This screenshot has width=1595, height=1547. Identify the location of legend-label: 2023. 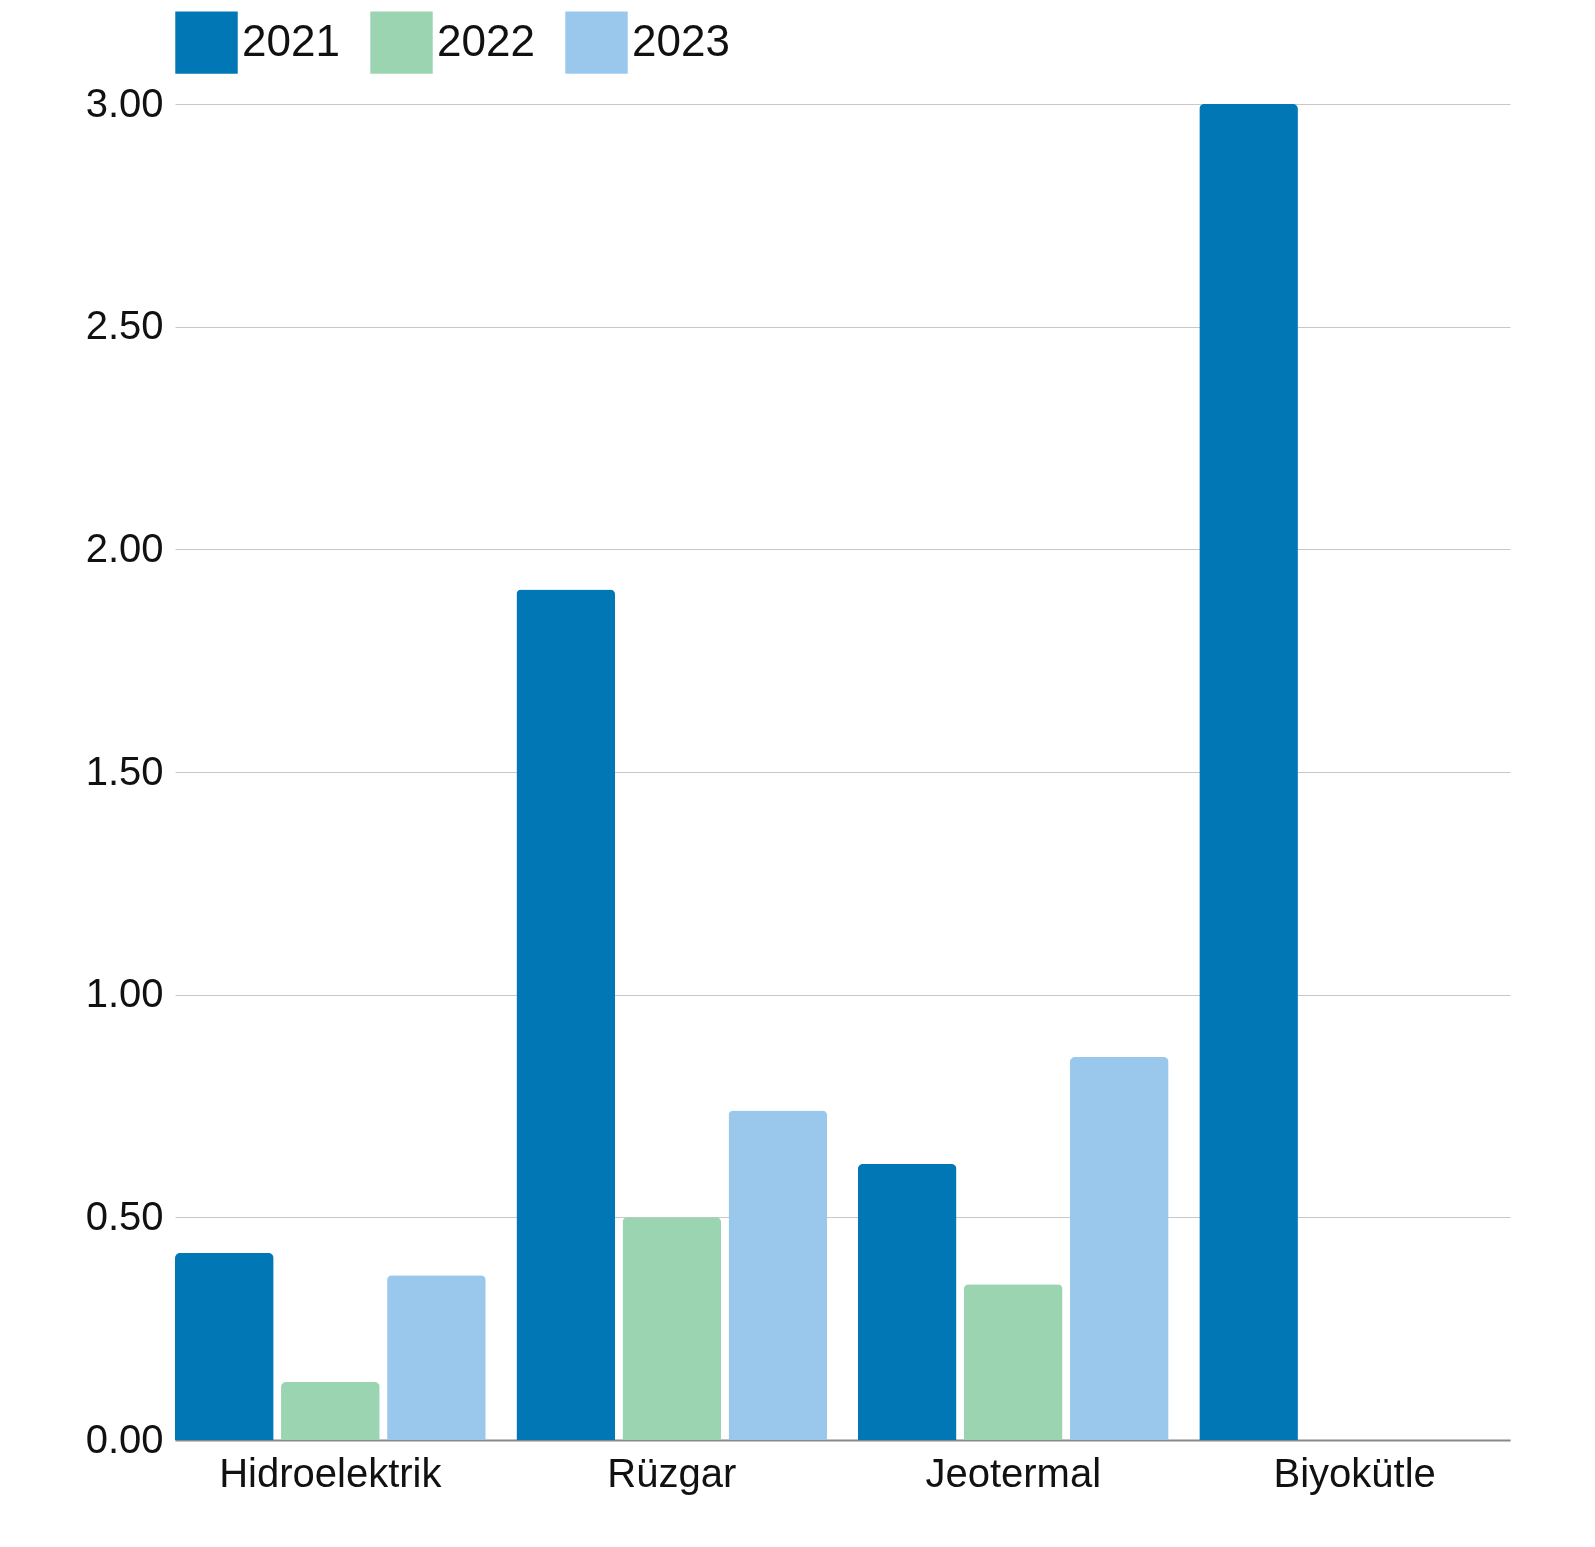
(681, 40).